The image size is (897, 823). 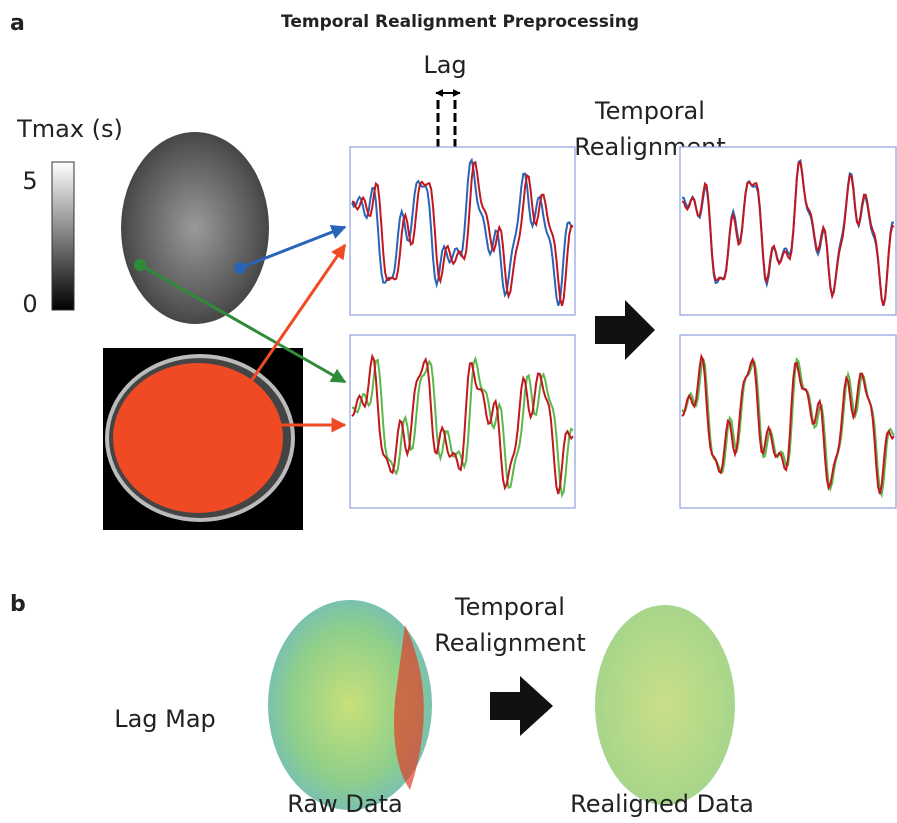 I want to click on panel-letter: a, so click(x=17, y=23).